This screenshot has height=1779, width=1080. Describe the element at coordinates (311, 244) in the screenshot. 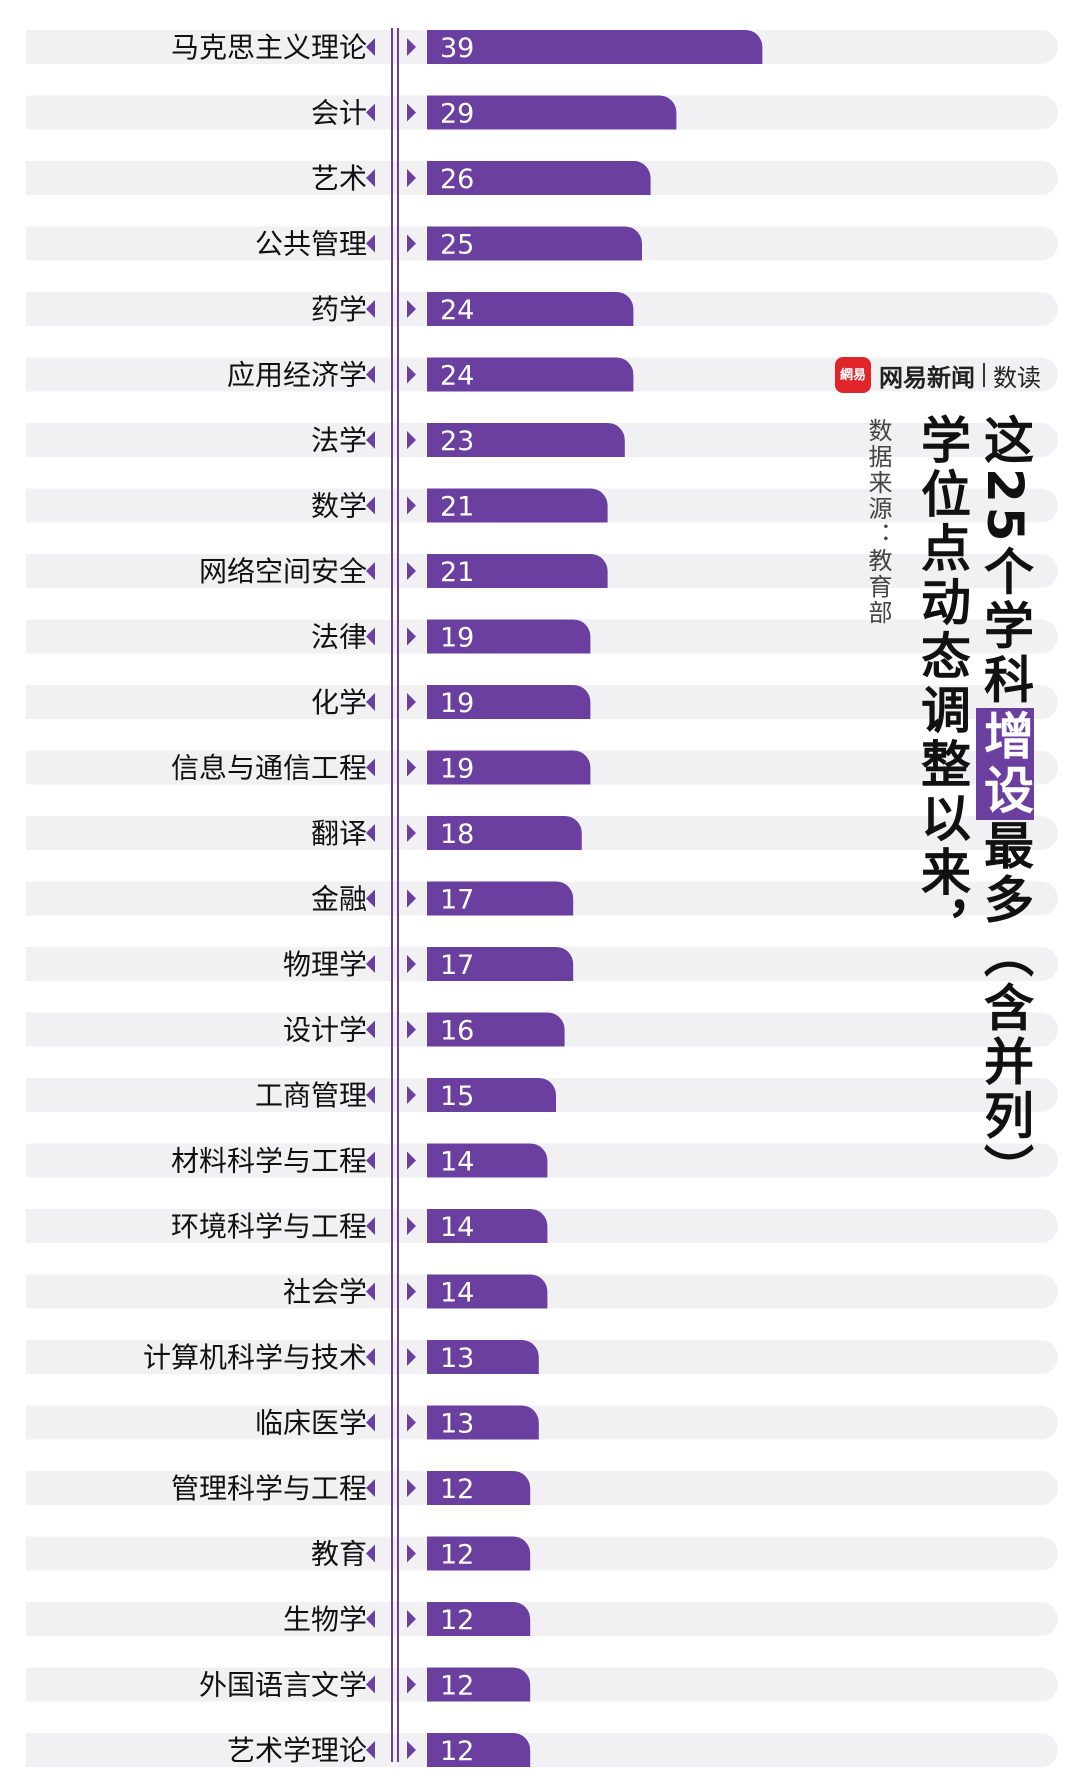

I see `category-label: 公共管理` at that location.